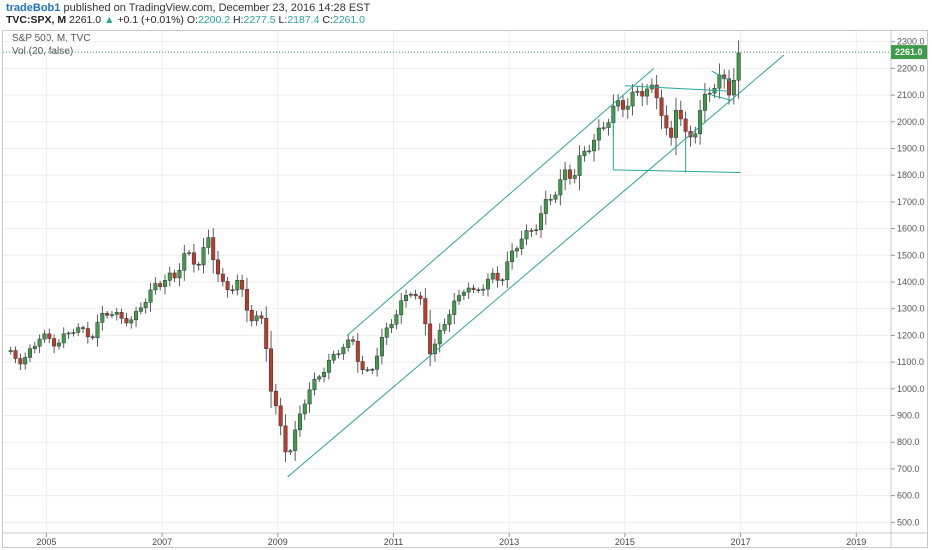 This screenshot has height=550, width=932. I want to click on y-tick-label: 1500.0, so click(911, 255).